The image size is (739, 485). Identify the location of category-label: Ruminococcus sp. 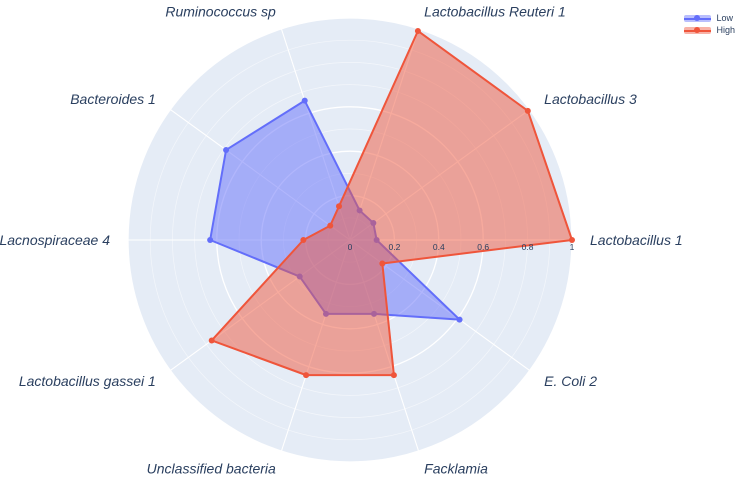
(220, 12).